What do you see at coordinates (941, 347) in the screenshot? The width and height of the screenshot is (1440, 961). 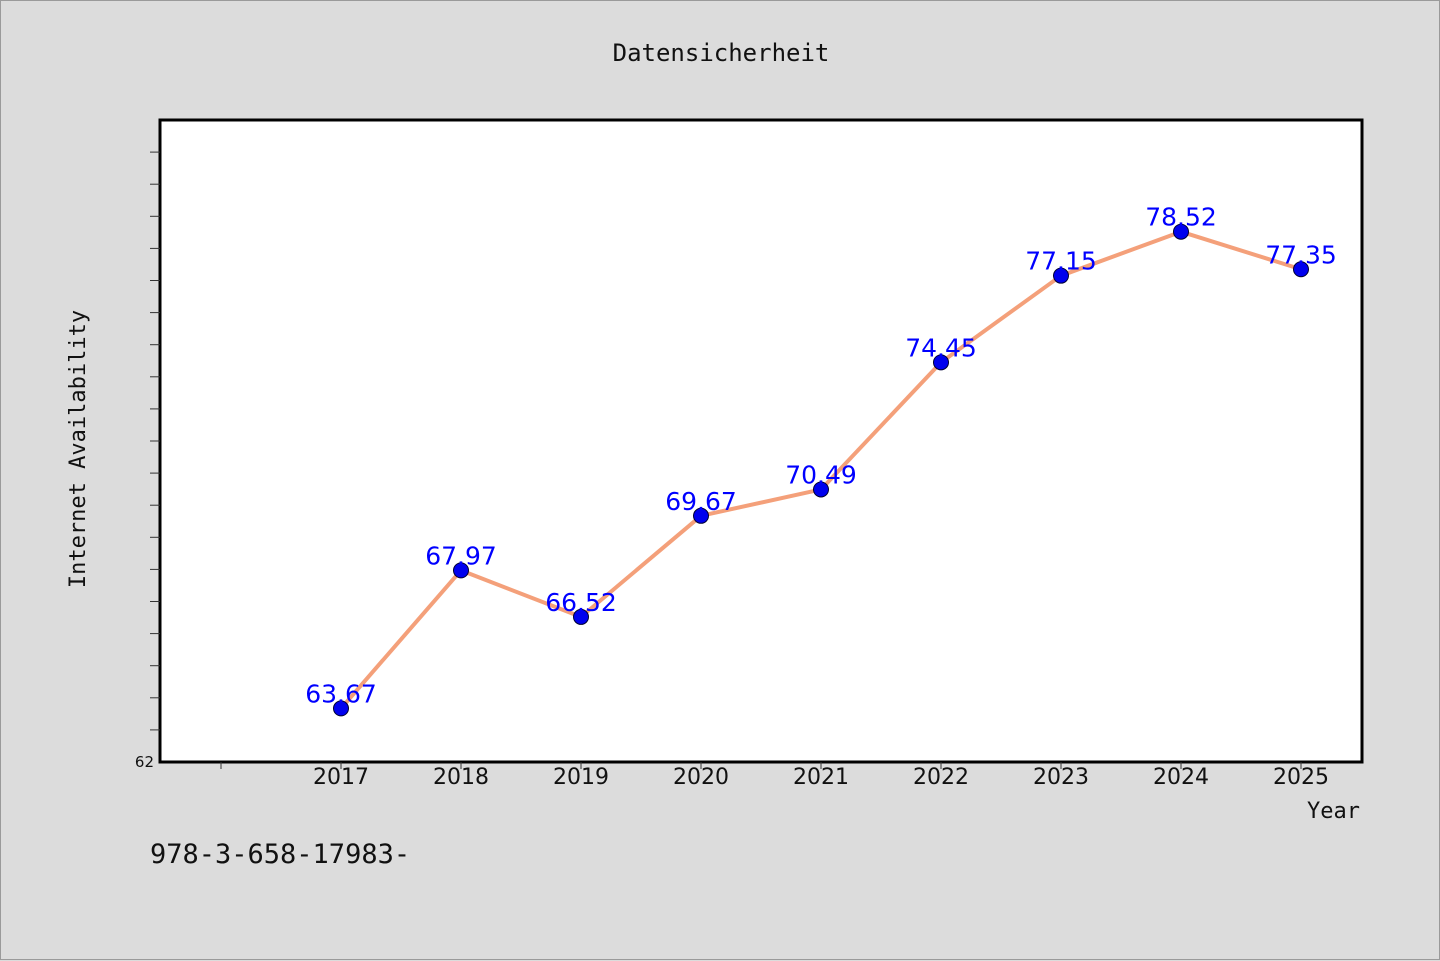 I see `data-label: 74.45` at bounding box center [941, 347].